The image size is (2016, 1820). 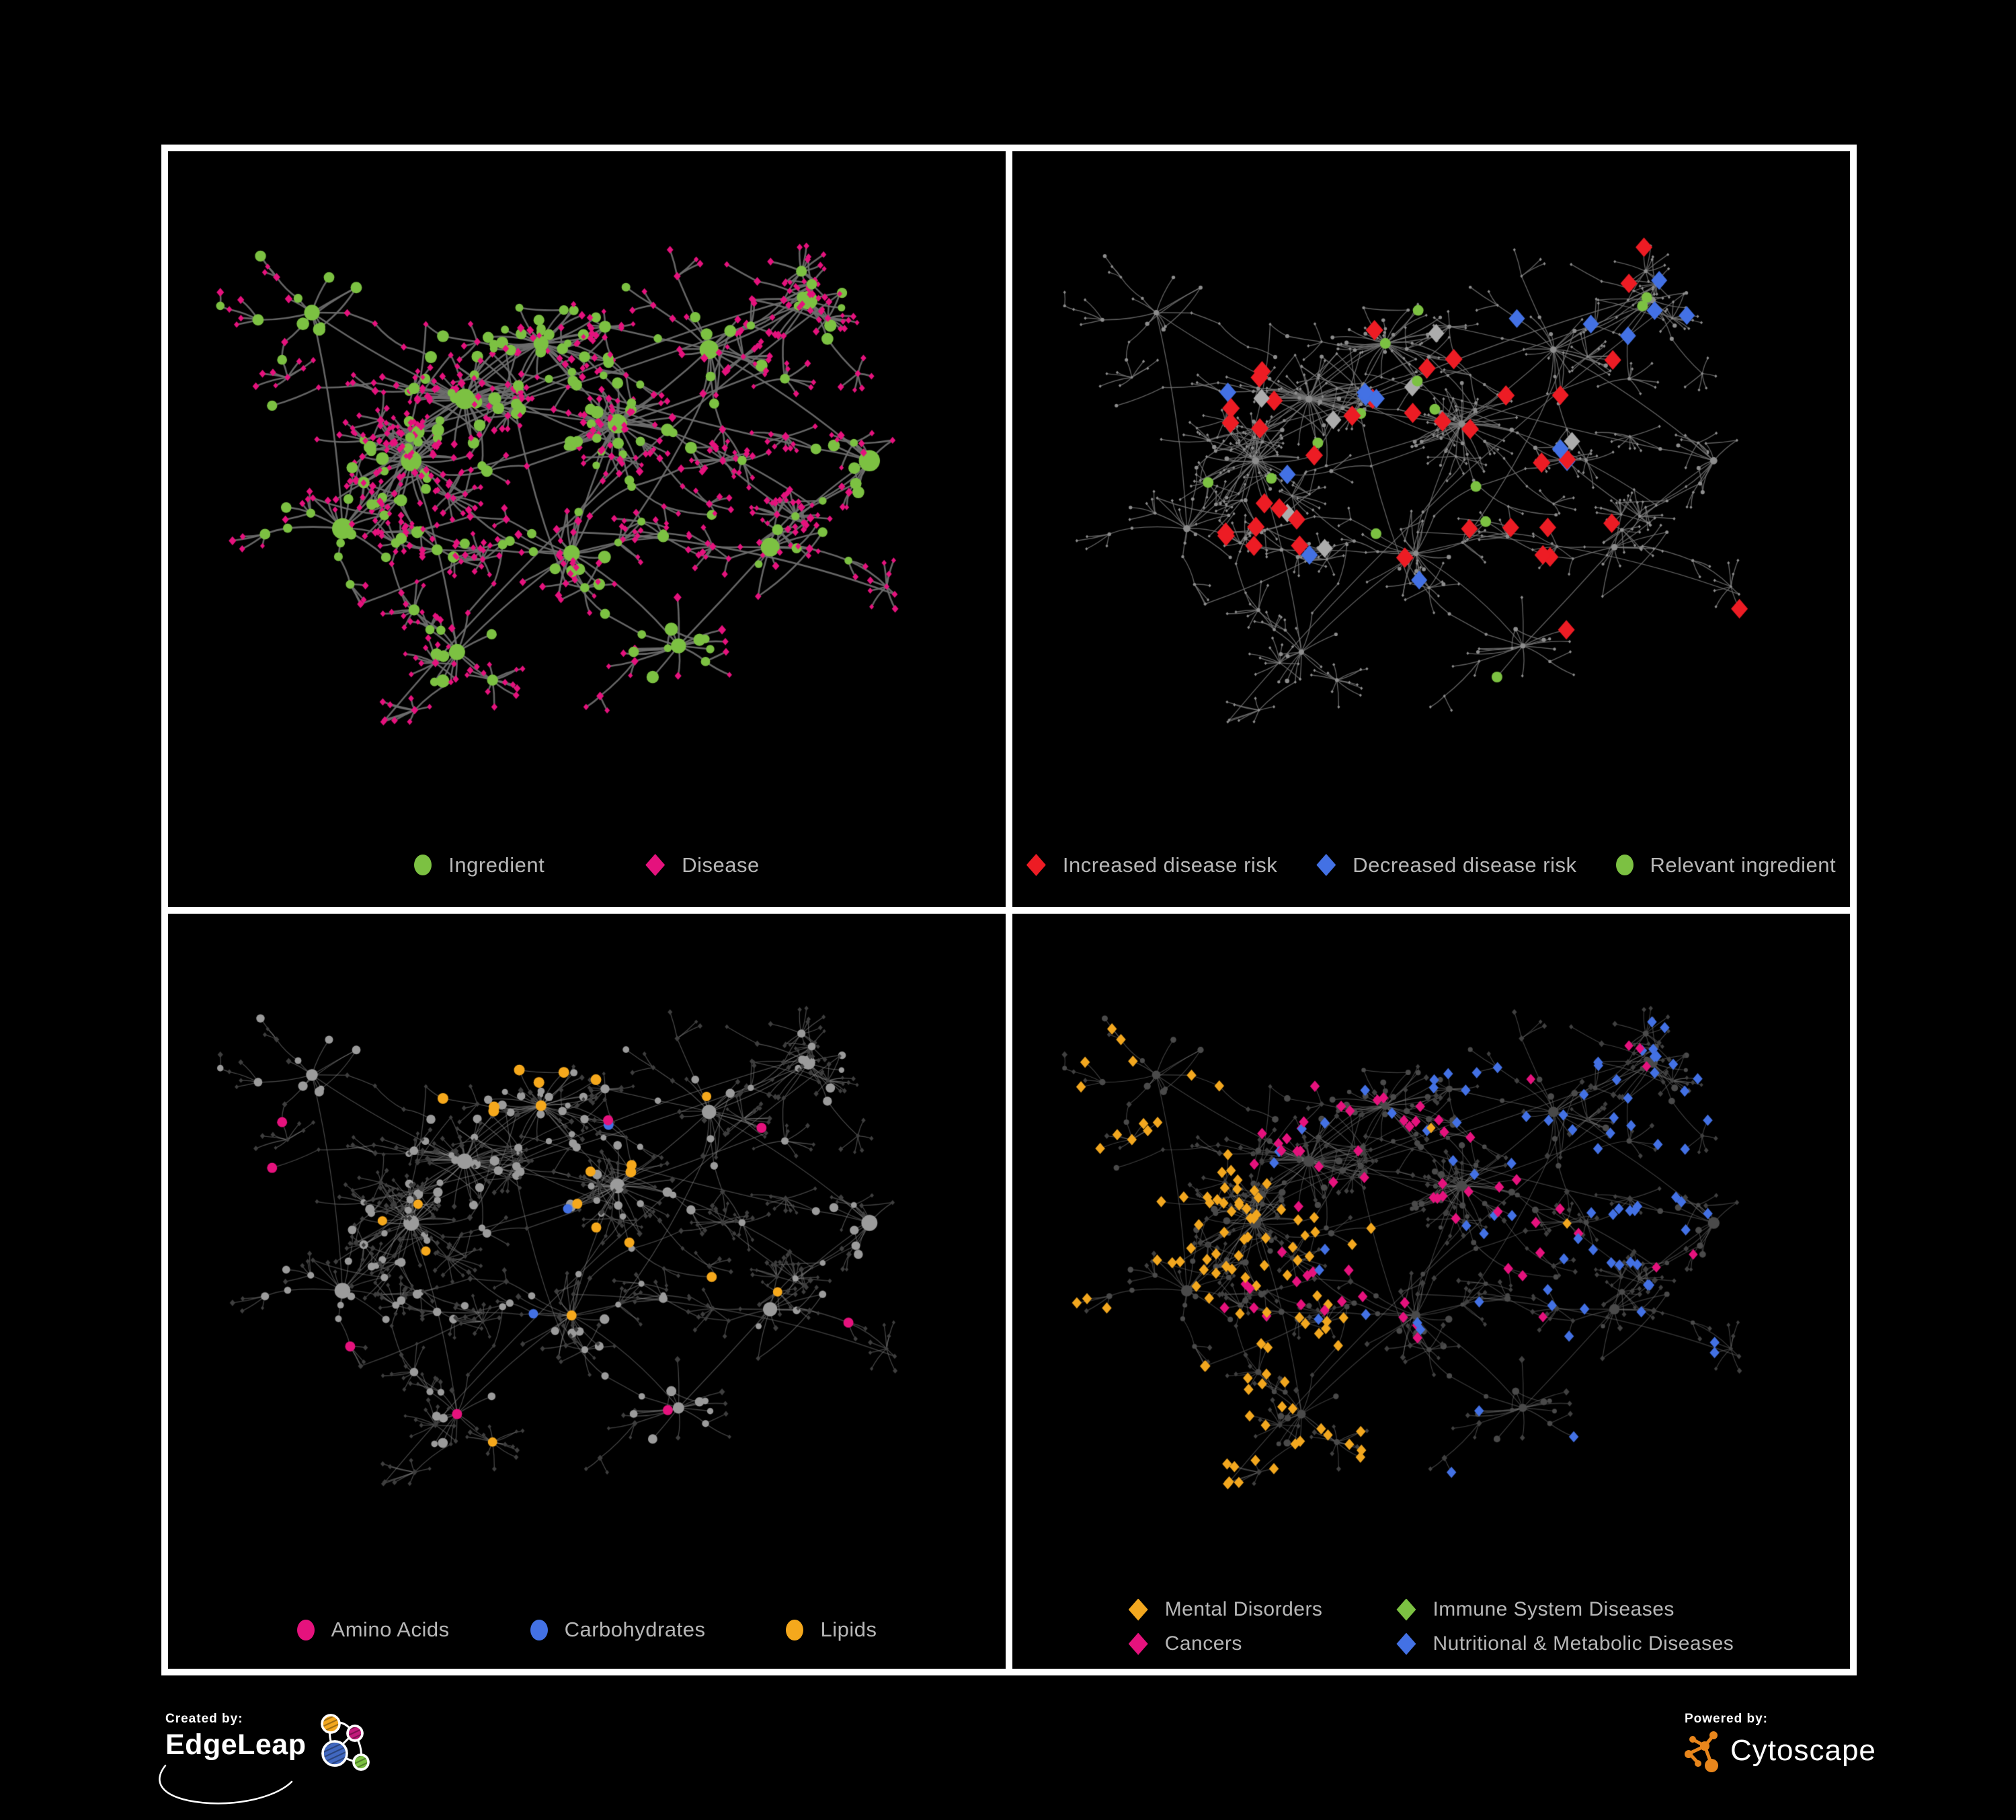 What do you see at coordinates (848, 1629) in the screenshot?
I see `legend-label: Lipids` at bounding box center [848, 1629].